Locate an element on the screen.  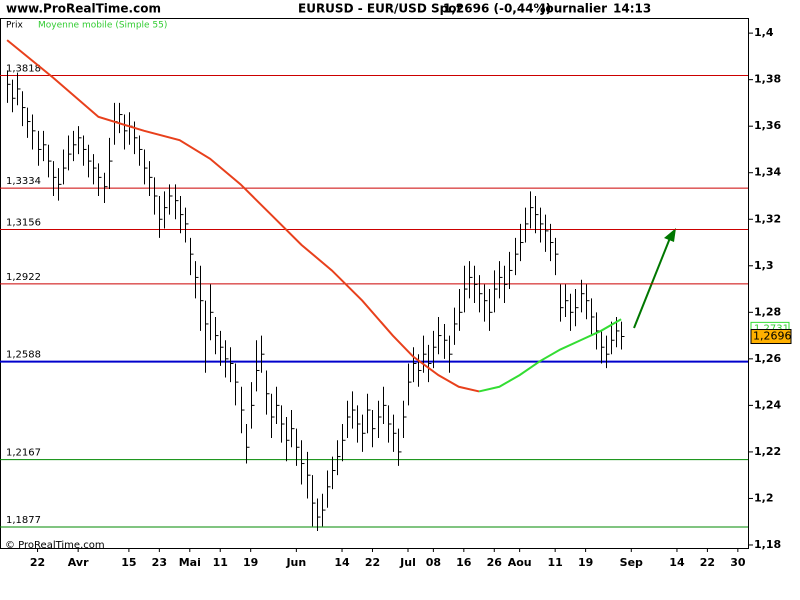
y-tick-label: 1,34 is located at coordinates (767, 172).